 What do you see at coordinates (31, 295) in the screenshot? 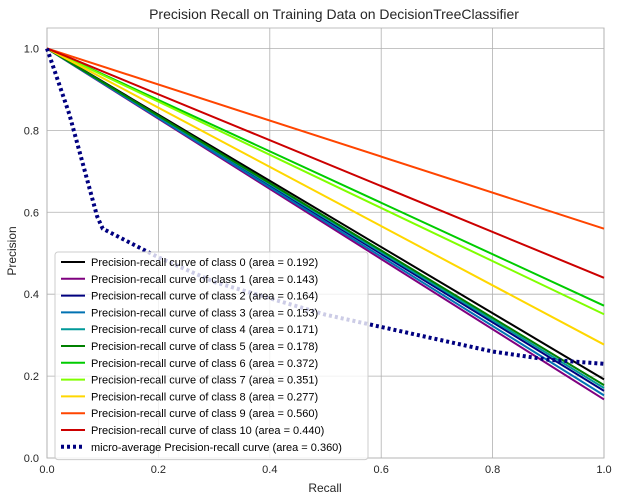
I see `y-tick-label: 0.4` at bounding box center [31, 295].